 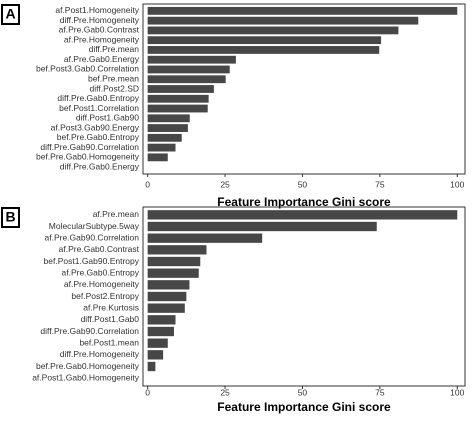 I want to click on y-tick-label: diff.Post1.Gab90, so click(x=107, y=118).